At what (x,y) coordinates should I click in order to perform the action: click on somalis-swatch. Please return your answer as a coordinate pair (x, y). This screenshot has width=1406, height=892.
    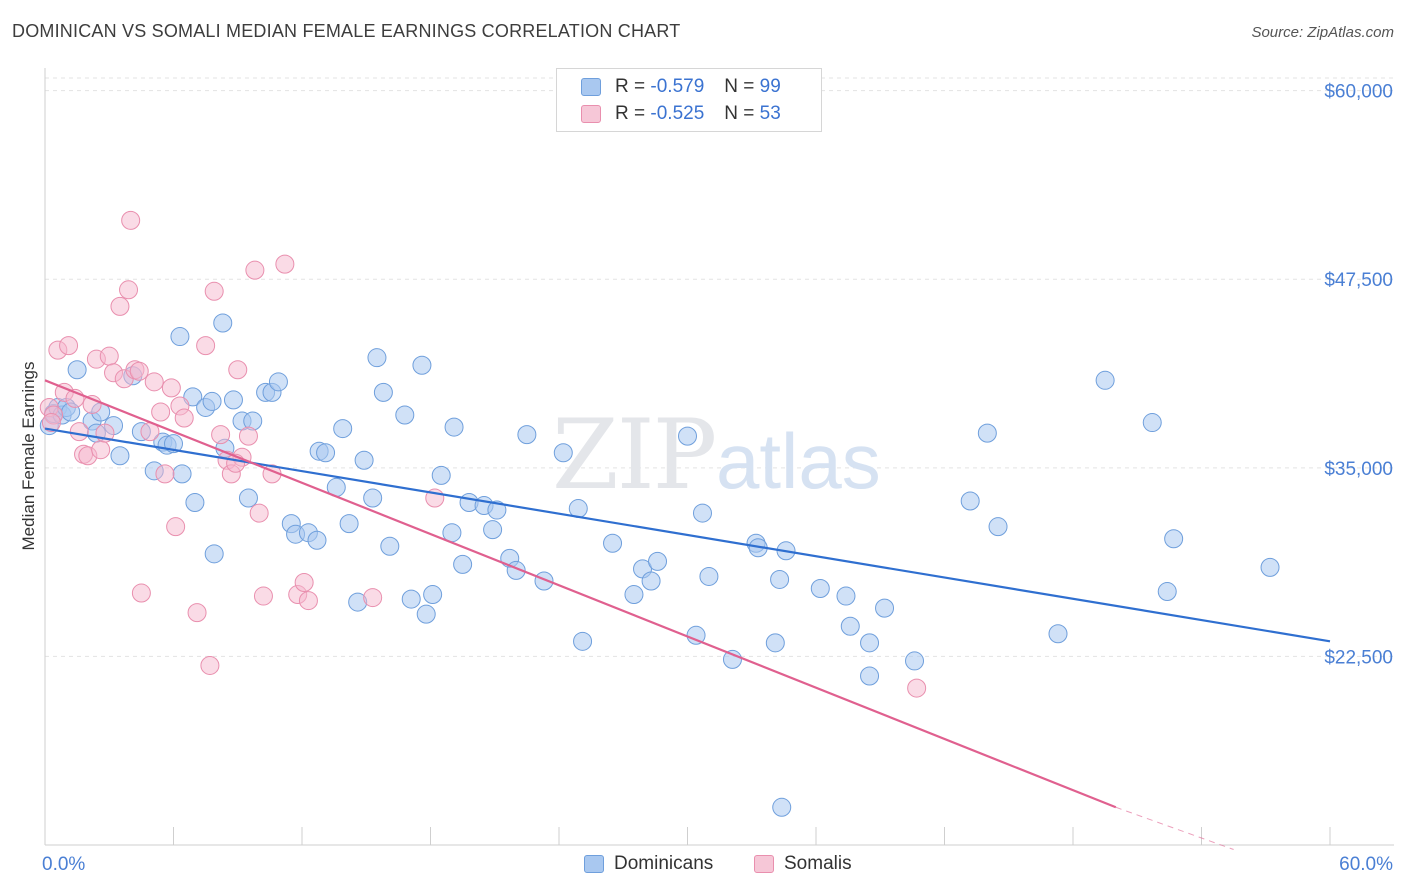
    Looking at the image, I should click on (591, 114).